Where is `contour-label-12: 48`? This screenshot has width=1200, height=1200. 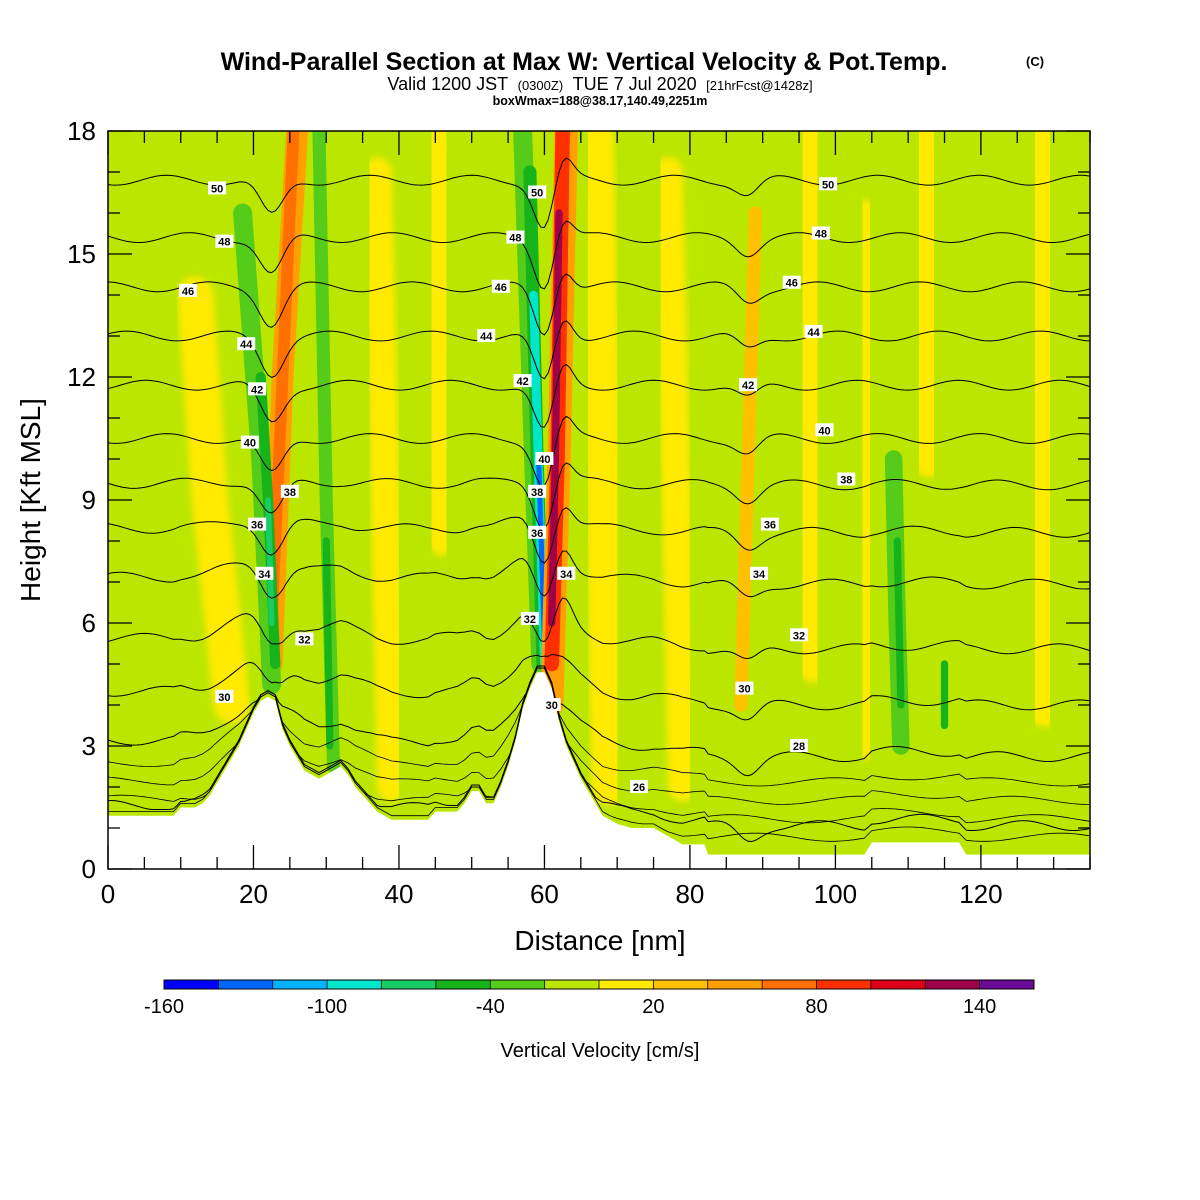
contour-label-12: 48 is located at coordinates (515, 237).